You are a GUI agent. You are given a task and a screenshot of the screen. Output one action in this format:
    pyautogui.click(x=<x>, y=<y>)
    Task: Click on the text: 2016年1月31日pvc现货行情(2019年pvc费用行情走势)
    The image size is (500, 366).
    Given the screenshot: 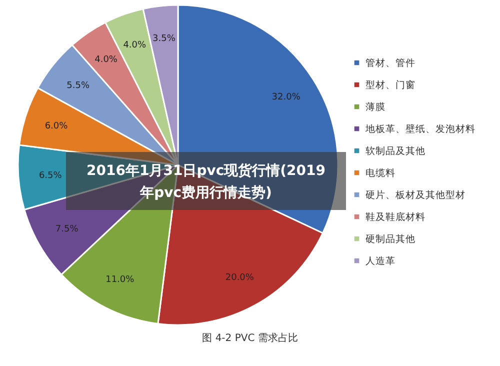 What is the action you would take?
    pyautogui.click(x=206, y=182)
    